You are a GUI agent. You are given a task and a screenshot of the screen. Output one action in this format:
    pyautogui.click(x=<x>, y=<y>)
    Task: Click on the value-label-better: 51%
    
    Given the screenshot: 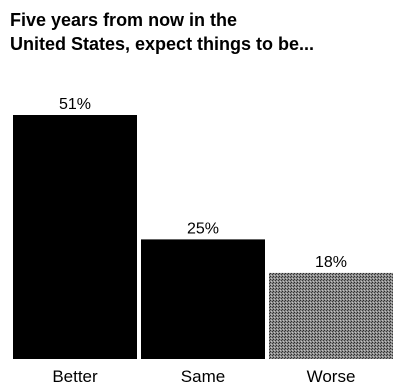 What is the action you would take?
    pyautogui.click(x=75, y=104)
    